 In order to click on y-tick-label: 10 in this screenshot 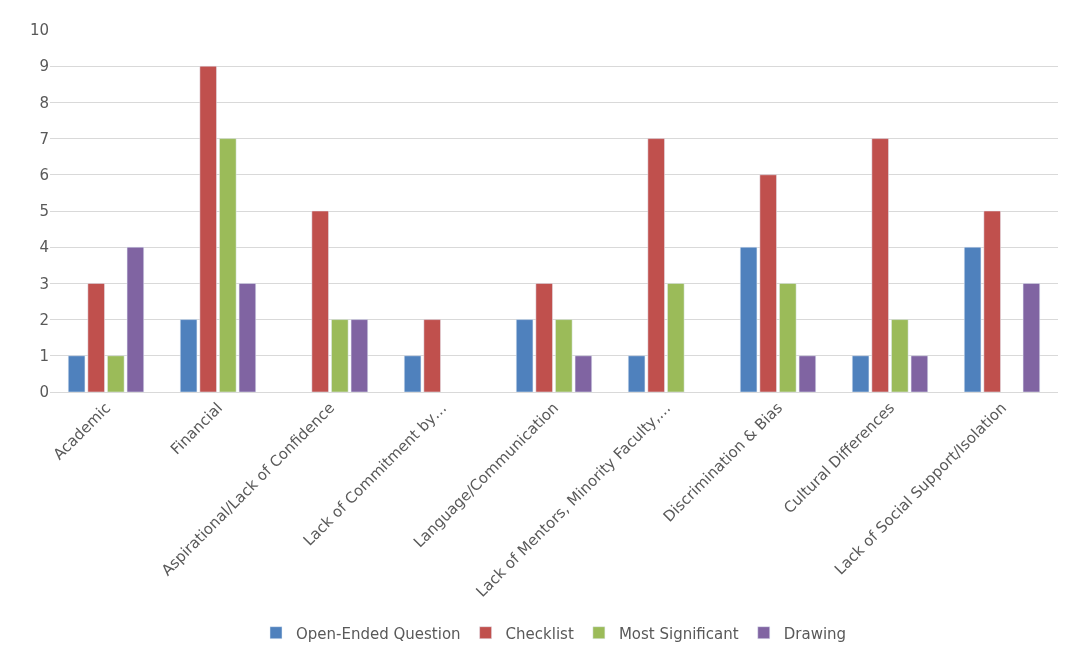, I will do `click(39, 30)`.